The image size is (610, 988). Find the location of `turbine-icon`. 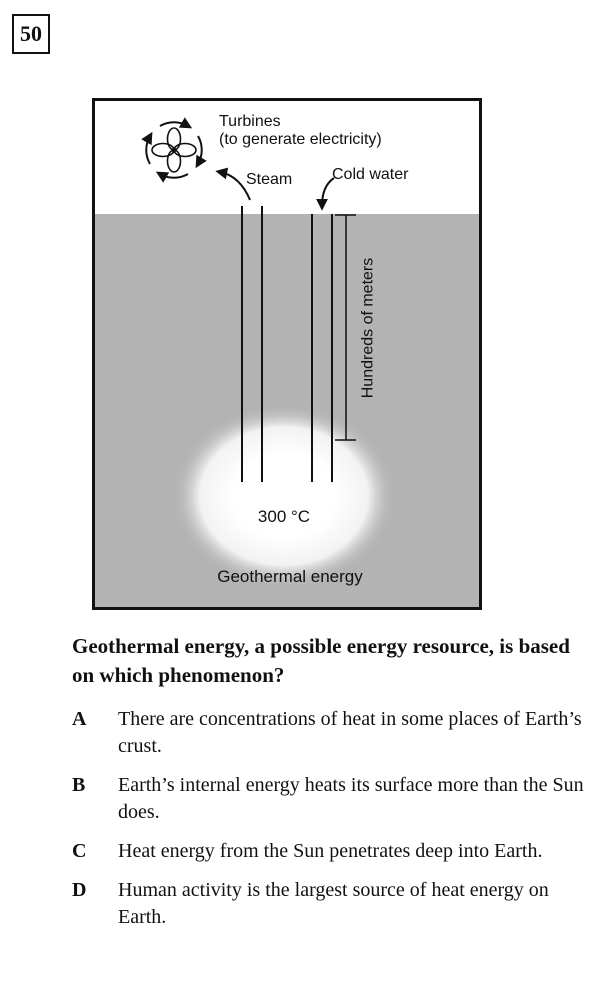

turbine-icon is located at coordinates (174, 150).